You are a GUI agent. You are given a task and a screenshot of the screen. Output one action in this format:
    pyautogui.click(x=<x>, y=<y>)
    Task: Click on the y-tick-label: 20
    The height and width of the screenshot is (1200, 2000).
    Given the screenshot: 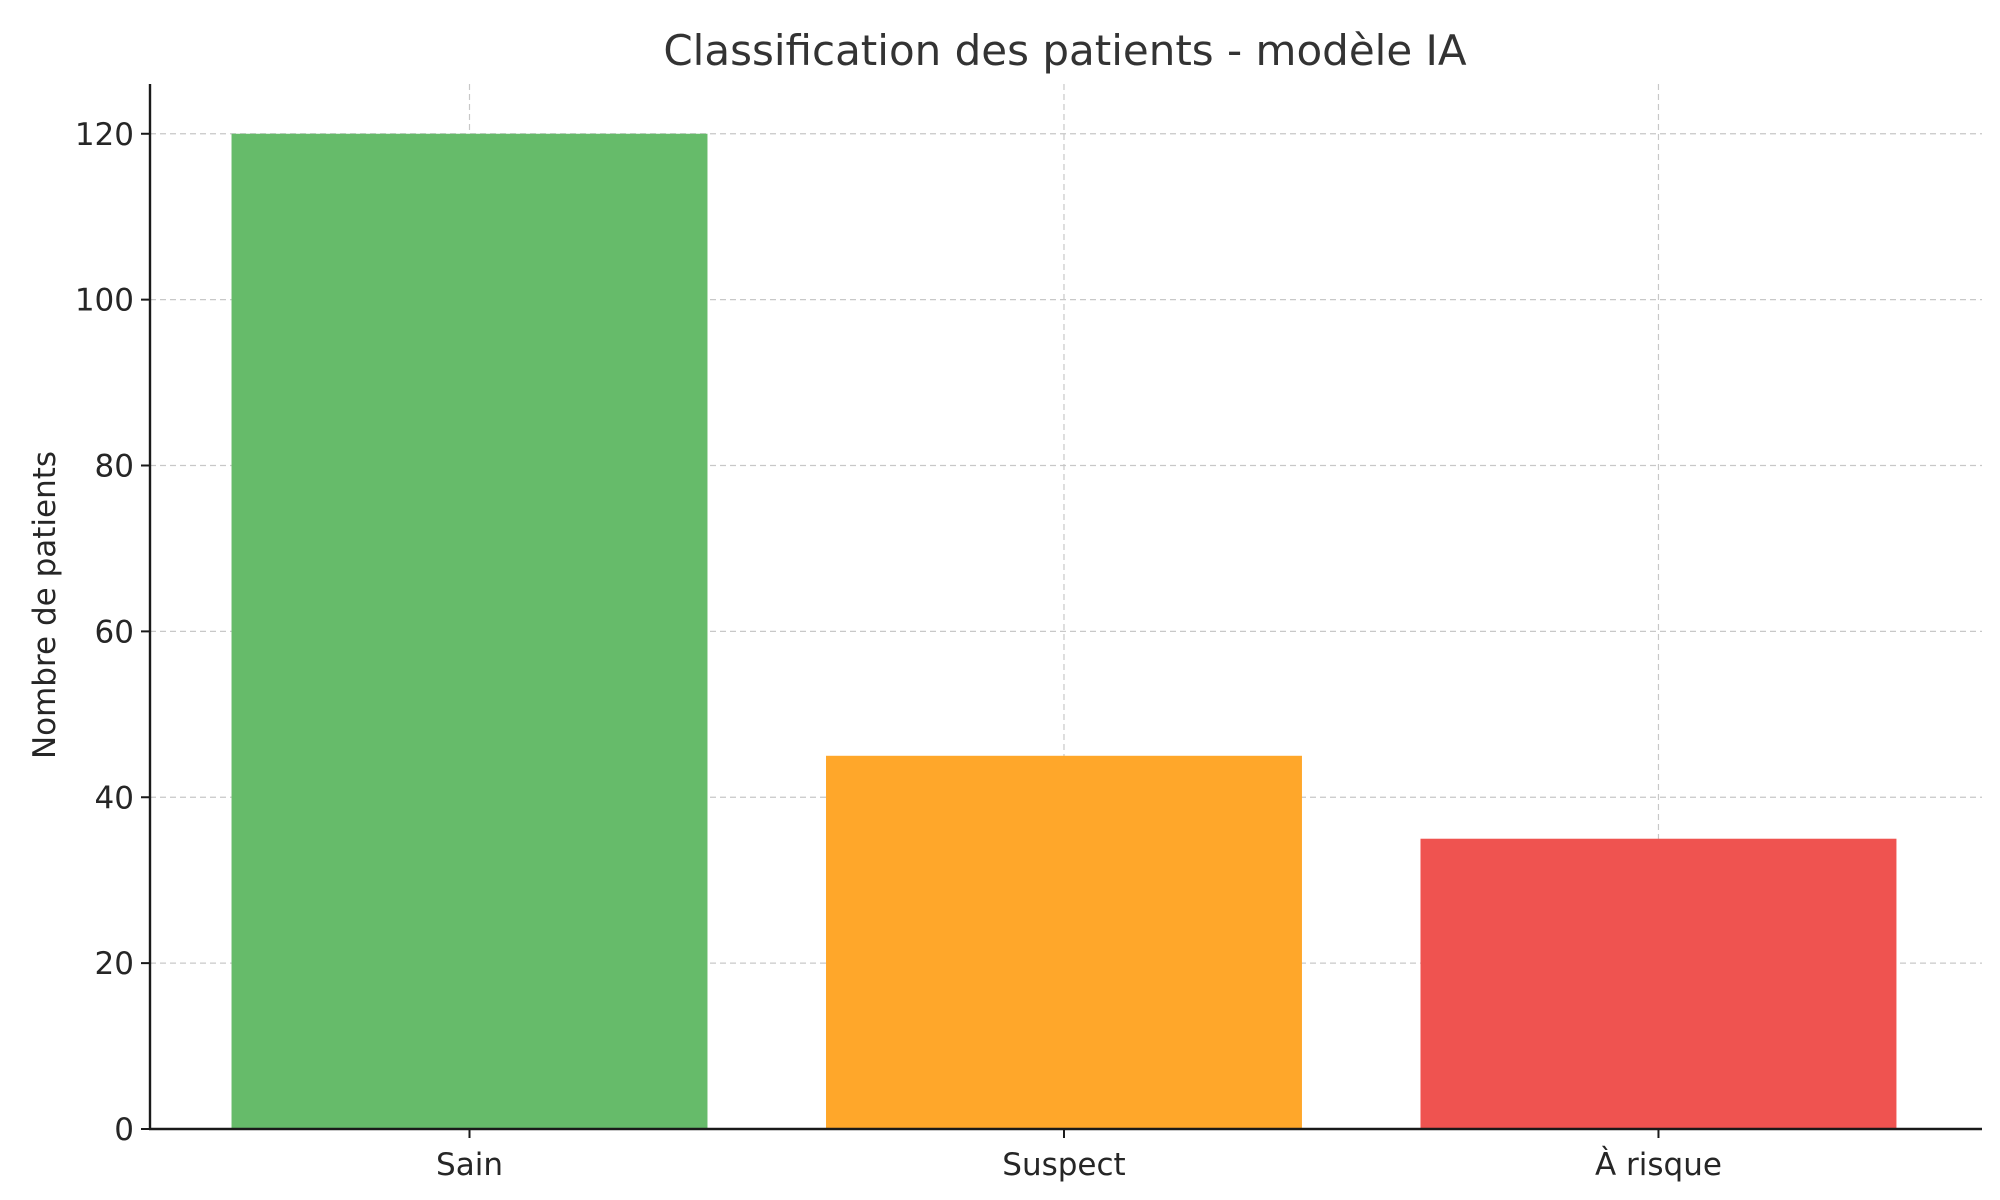 What is the action you would take?
    pyautogui.click(x=114, y=964)
    